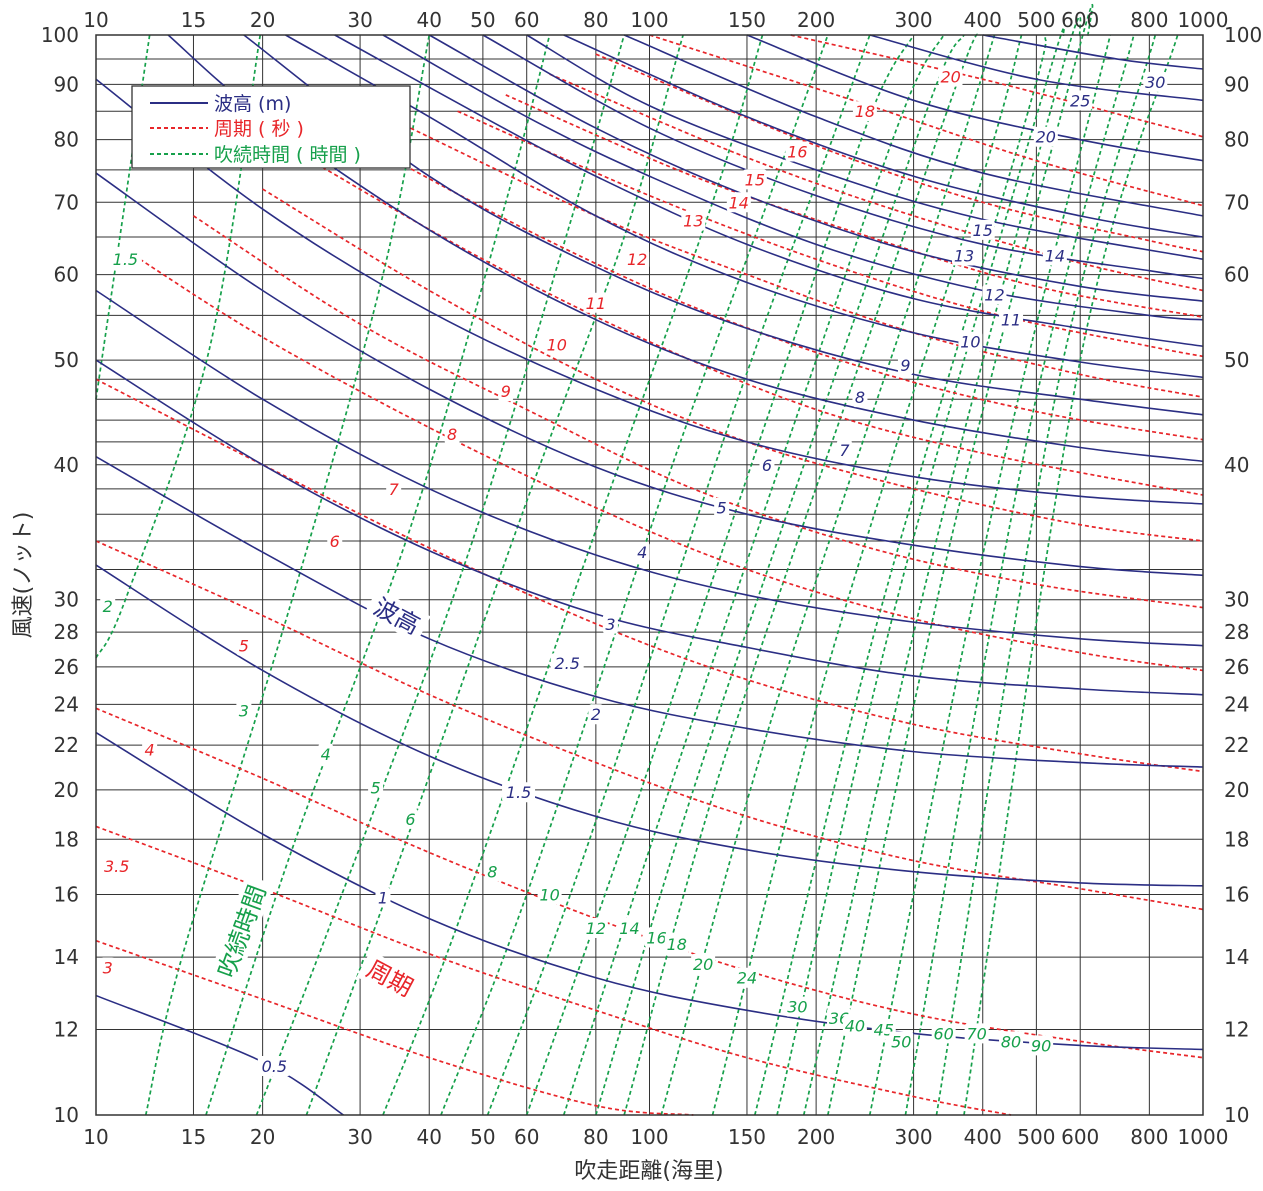  Describe the element at coordinates (797, 152) in the screenshot. I see `period-label-text-16: 16` at that location.